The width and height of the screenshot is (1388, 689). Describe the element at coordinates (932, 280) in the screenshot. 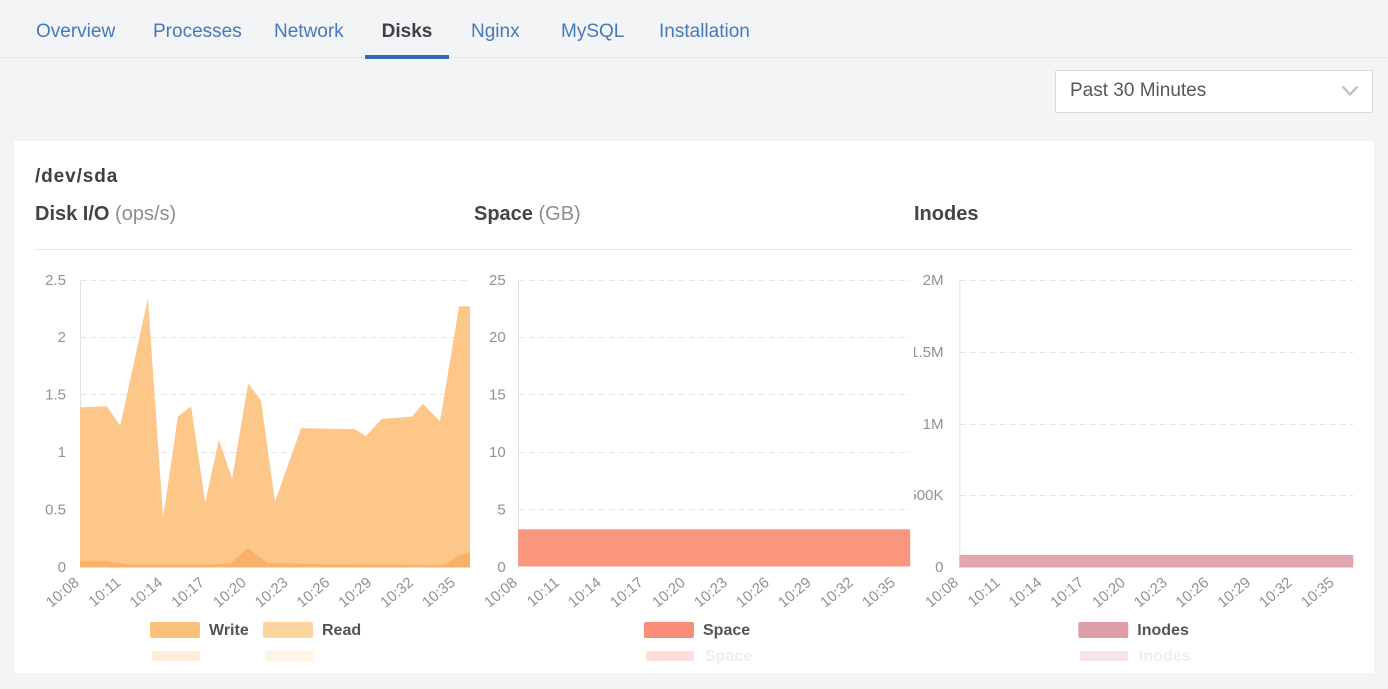

I see `svg-text: 2M` at that location.